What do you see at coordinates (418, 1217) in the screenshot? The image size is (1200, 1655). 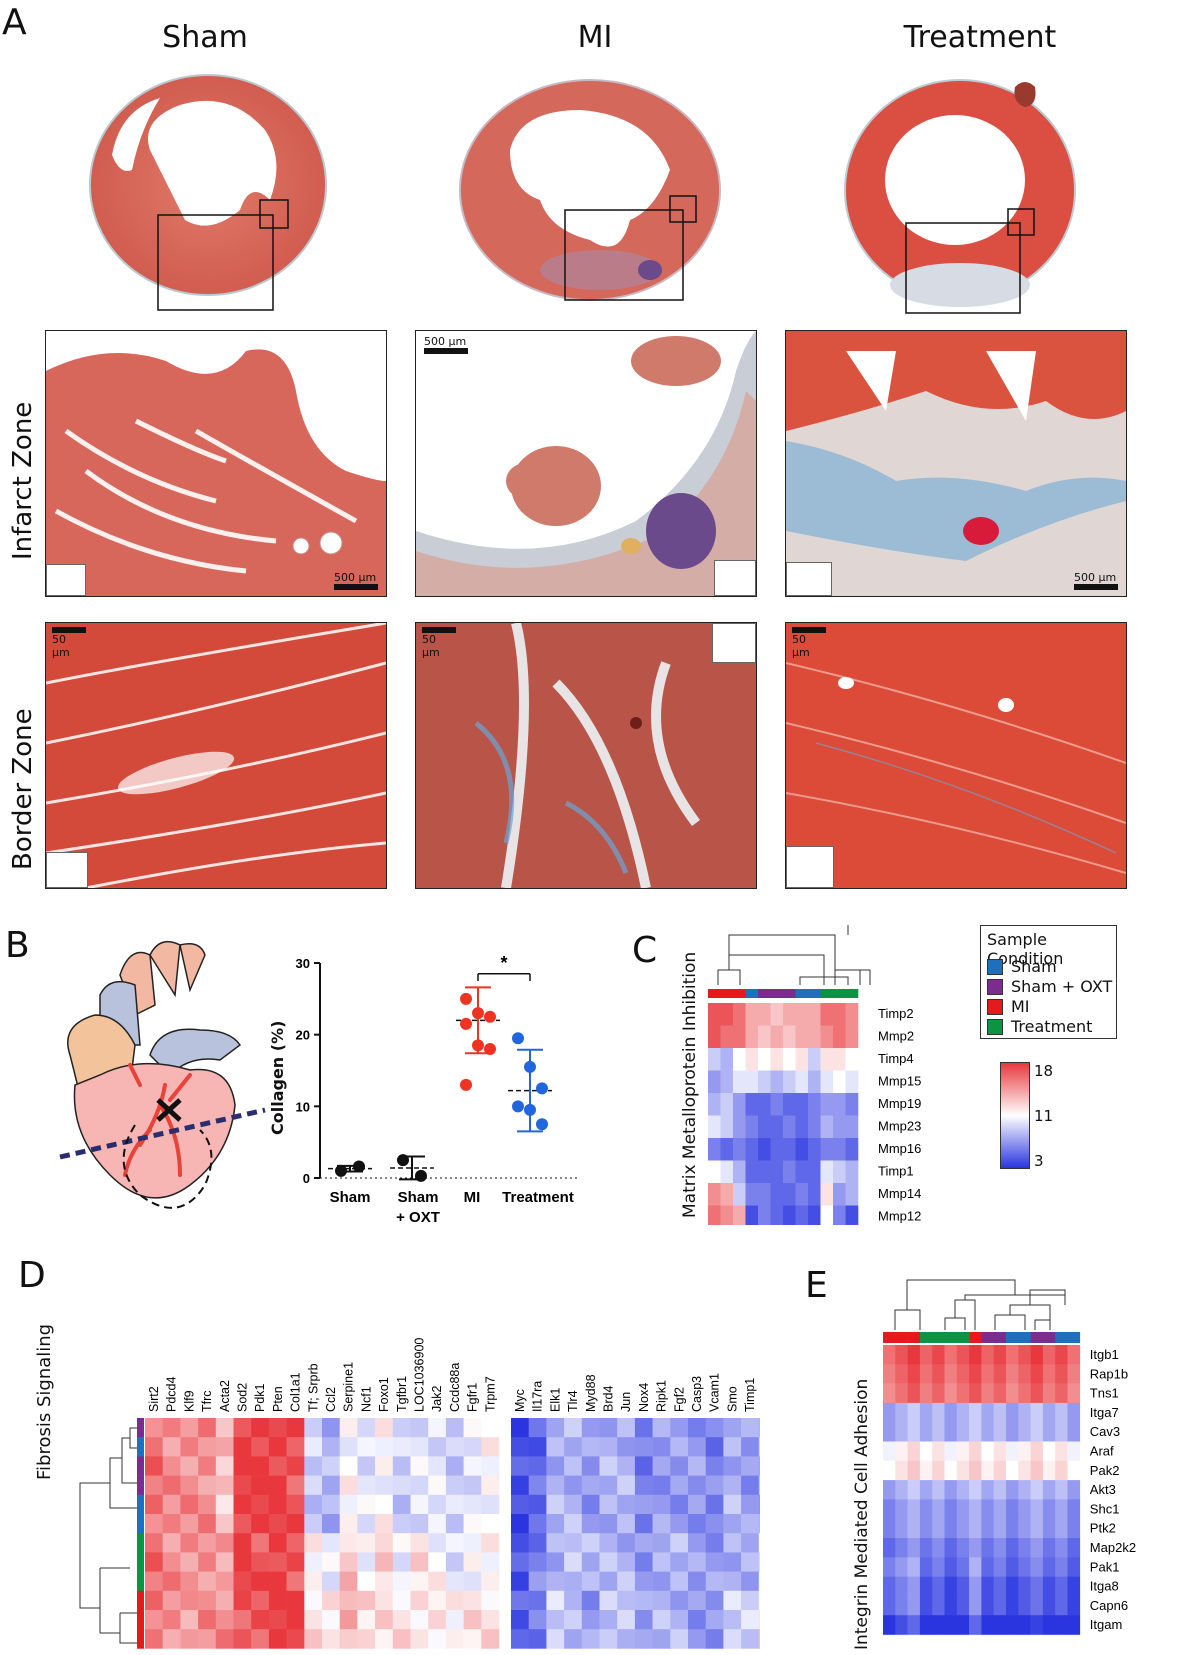 I see `x-category-label: + OXT` at bounding box center [418, 1217].